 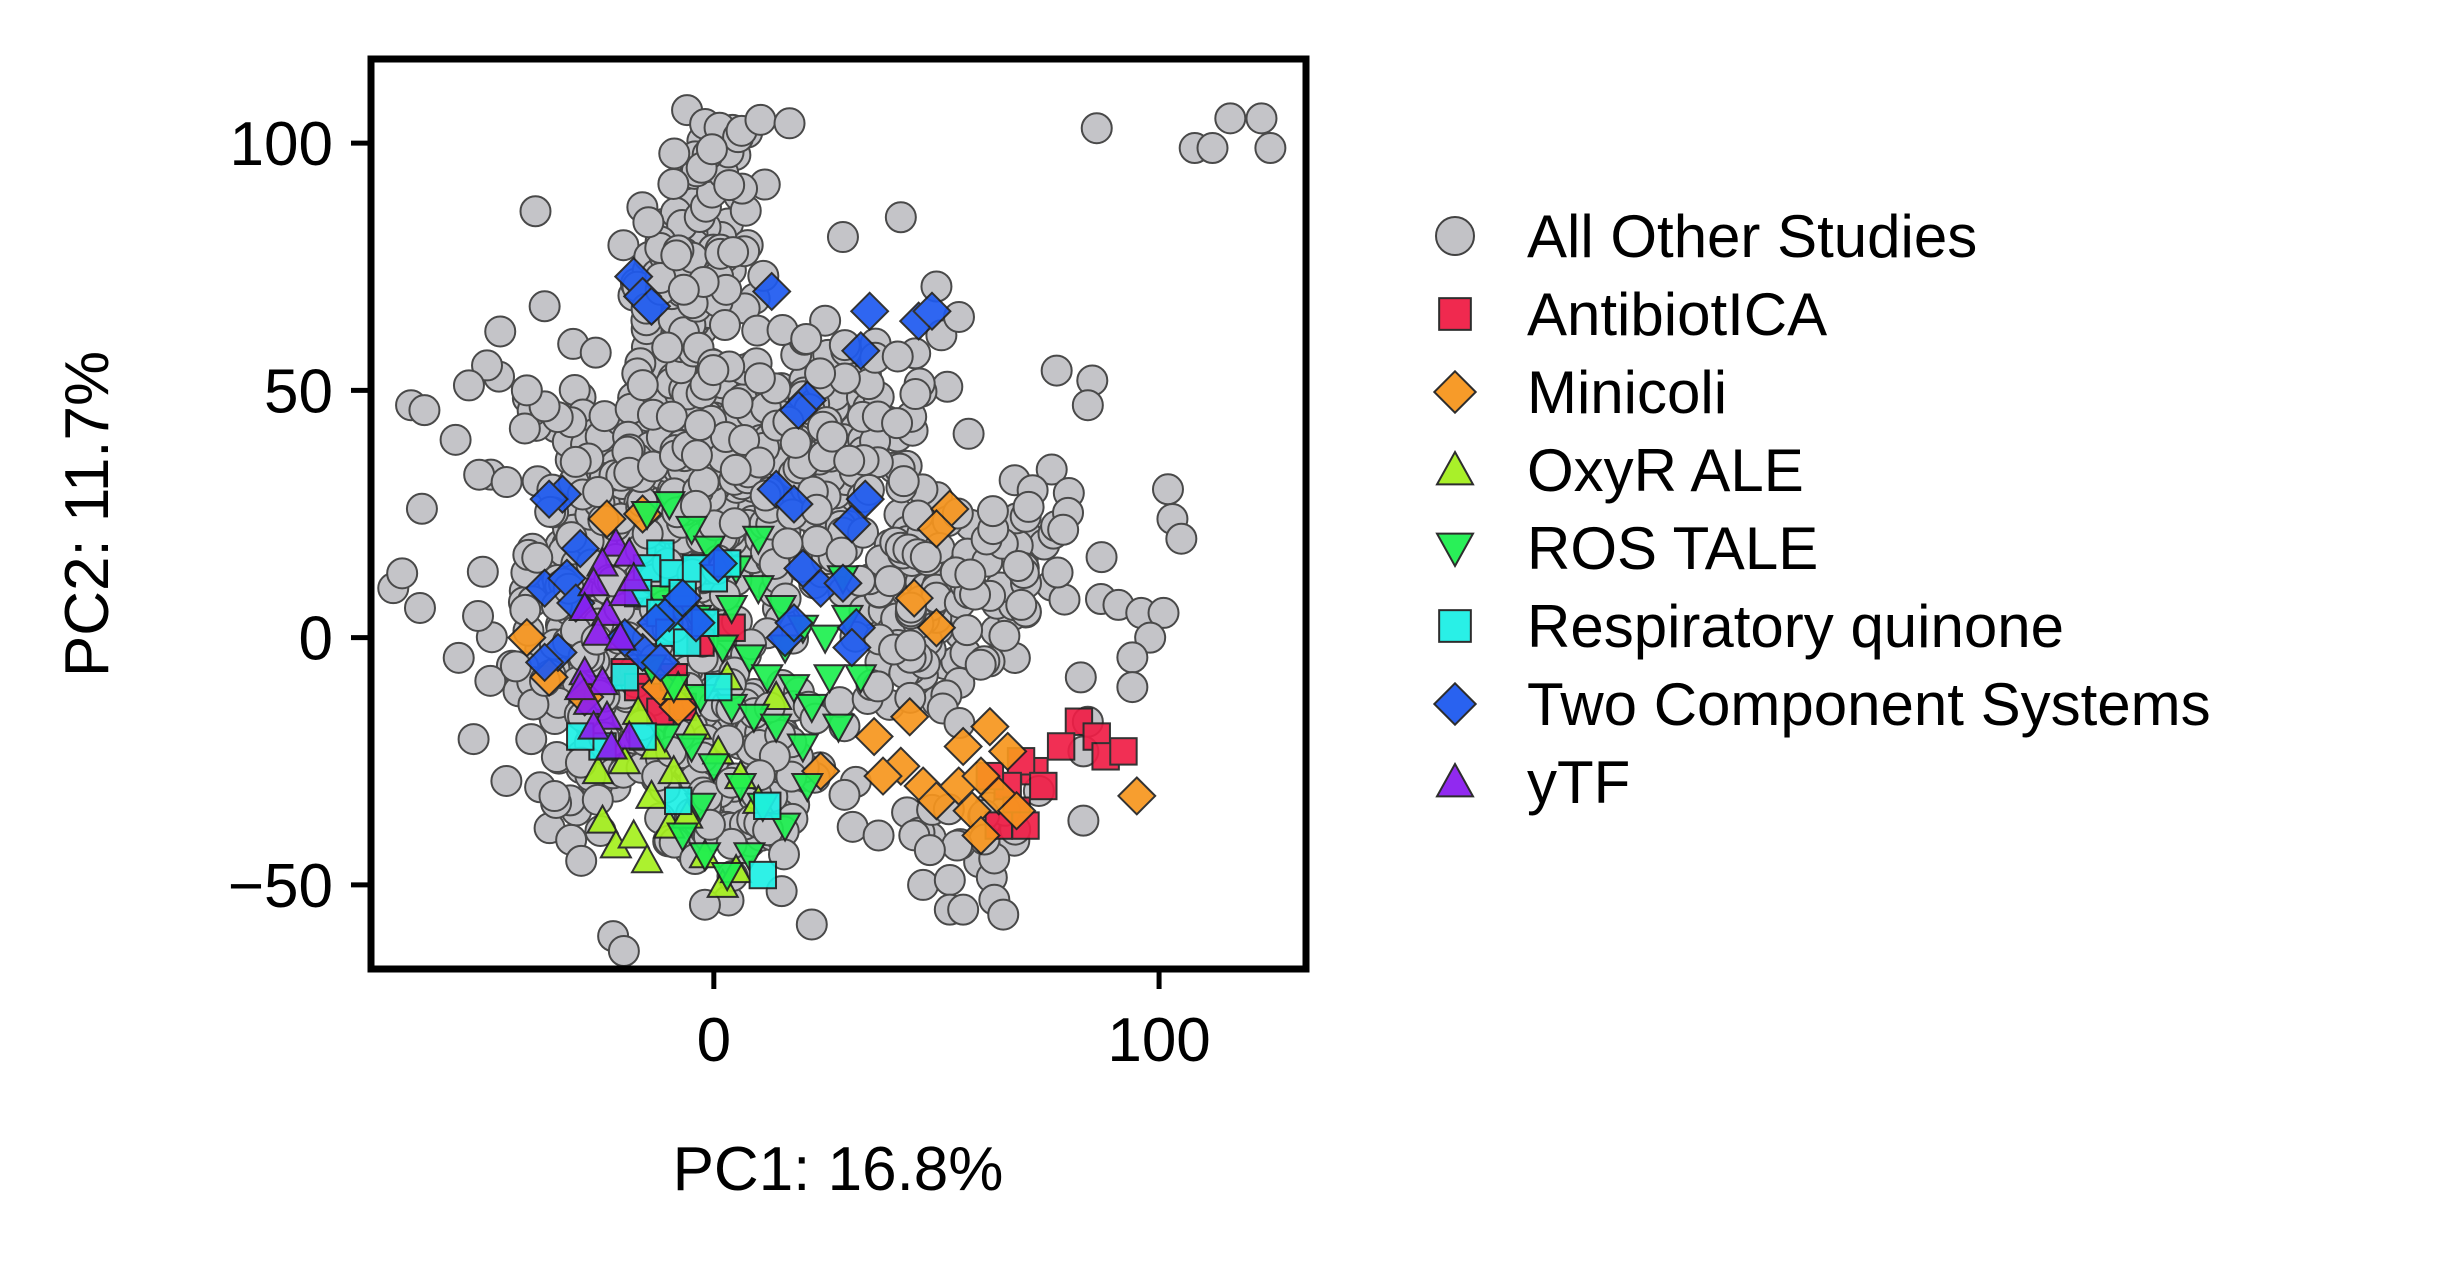 What do you see at coordinates (1752, 236) in the screenshot?
I see `legend-label: All Other Studies` at bounding box center [1752, 236].